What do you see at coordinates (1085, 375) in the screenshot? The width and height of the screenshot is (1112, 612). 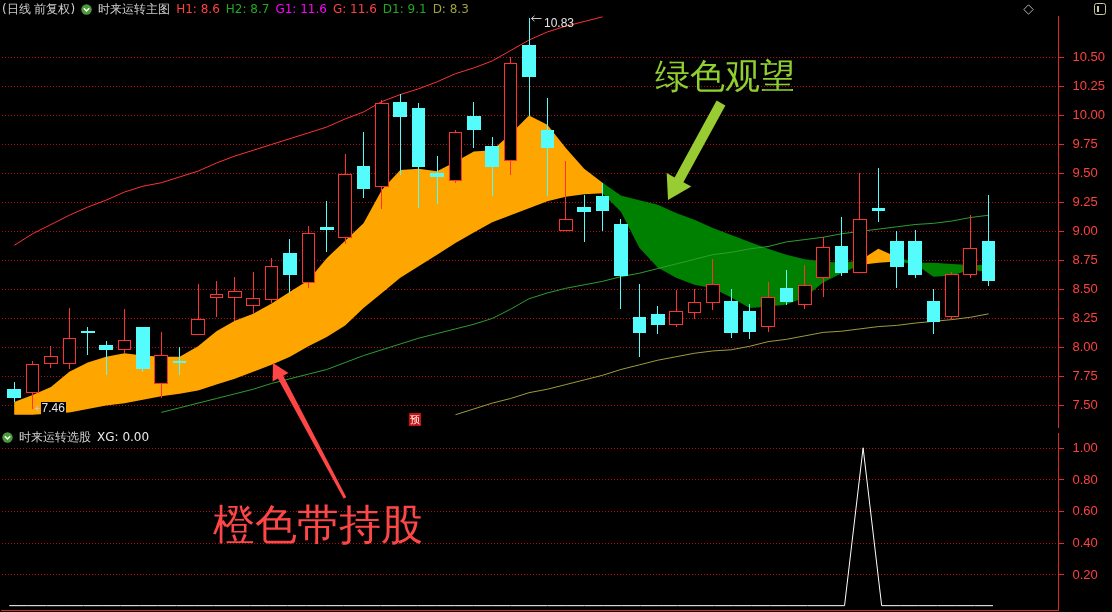 I see `y-tick-label: 7.75` at bounding box center [1085, 375].